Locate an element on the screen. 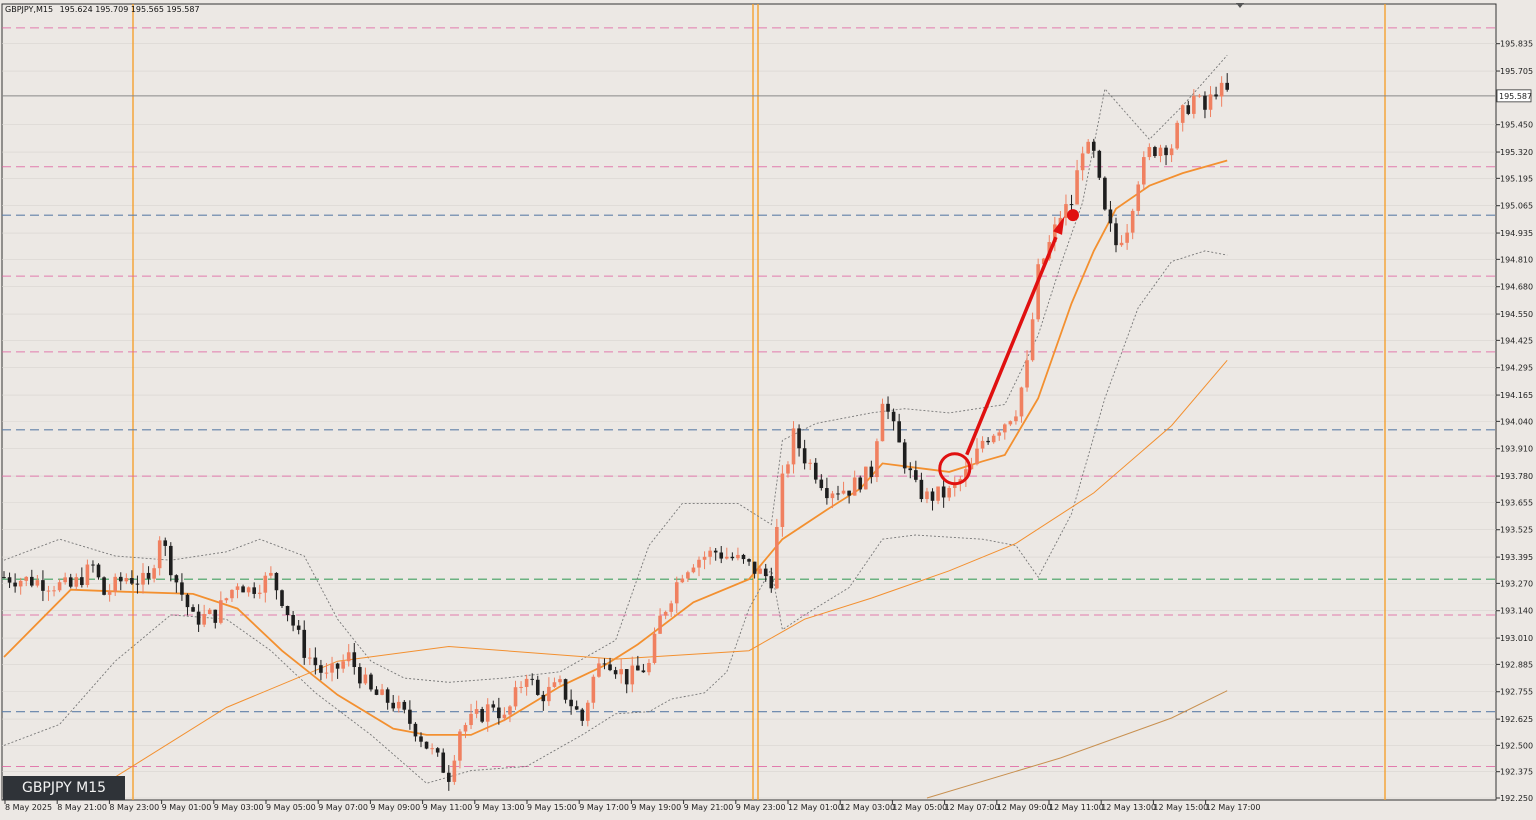  time-tick-label: 12 May 17:00 is located at coordinates (1233, 807).